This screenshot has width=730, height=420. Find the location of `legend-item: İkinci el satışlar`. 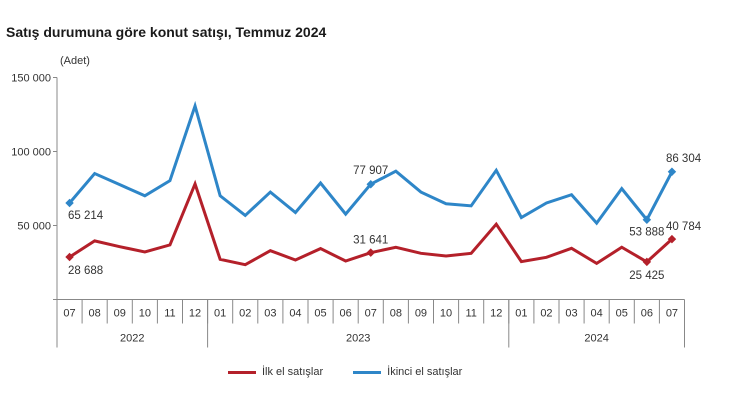

legend-item: İkinci el satışlar is located at coordinates (407, 372).